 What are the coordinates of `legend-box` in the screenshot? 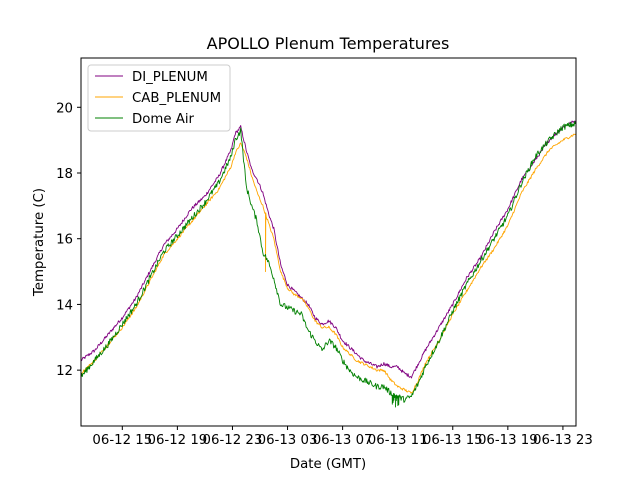 It's located at (159, 98).